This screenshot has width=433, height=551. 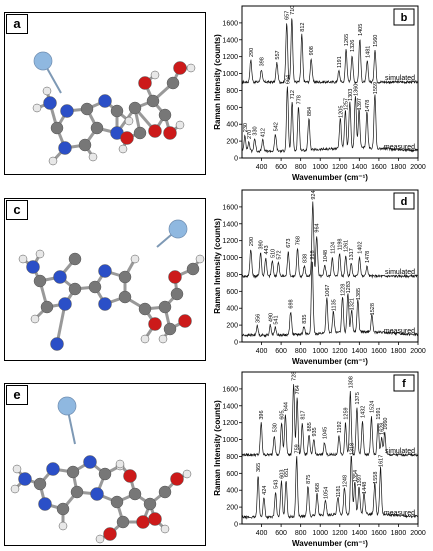 What do you see at coordinates (300, 99) in the screenshot?
I see `peak-label: 778` at bounding box center [300, 99].